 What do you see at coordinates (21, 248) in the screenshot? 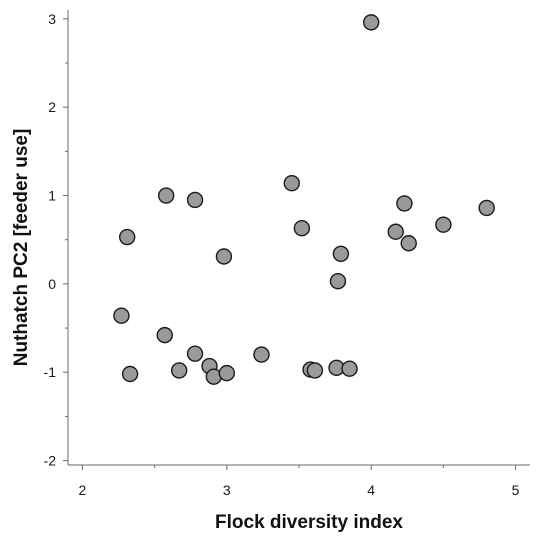
I see `y-axis-title: Nuthatch PC2 [feeder use]` at bounding box center [21, 248].